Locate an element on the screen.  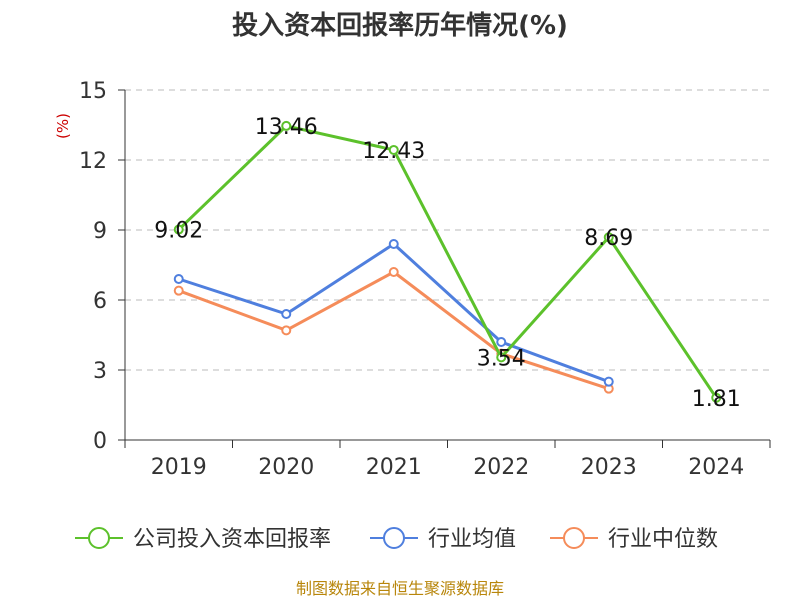
legend-label: 公司投入资本回报率 is located at coordinates (232, 539).